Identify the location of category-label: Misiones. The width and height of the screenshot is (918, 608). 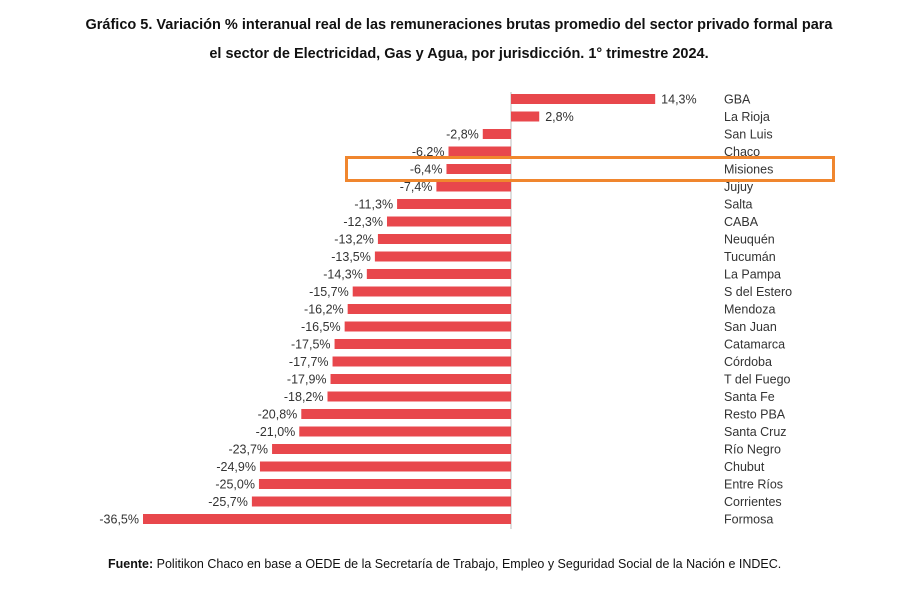
(748, 170).